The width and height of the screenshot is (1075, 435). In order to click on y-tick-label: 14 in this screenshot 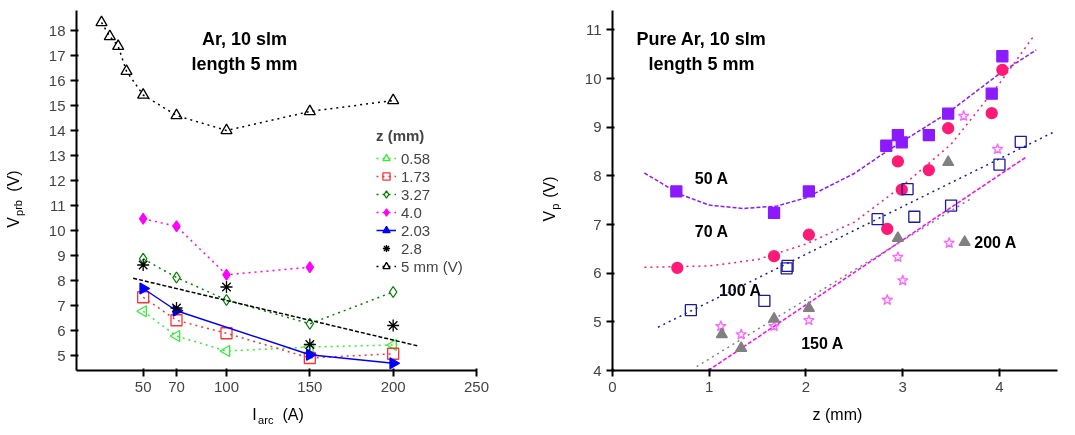, I will do `click(57, 130)`.